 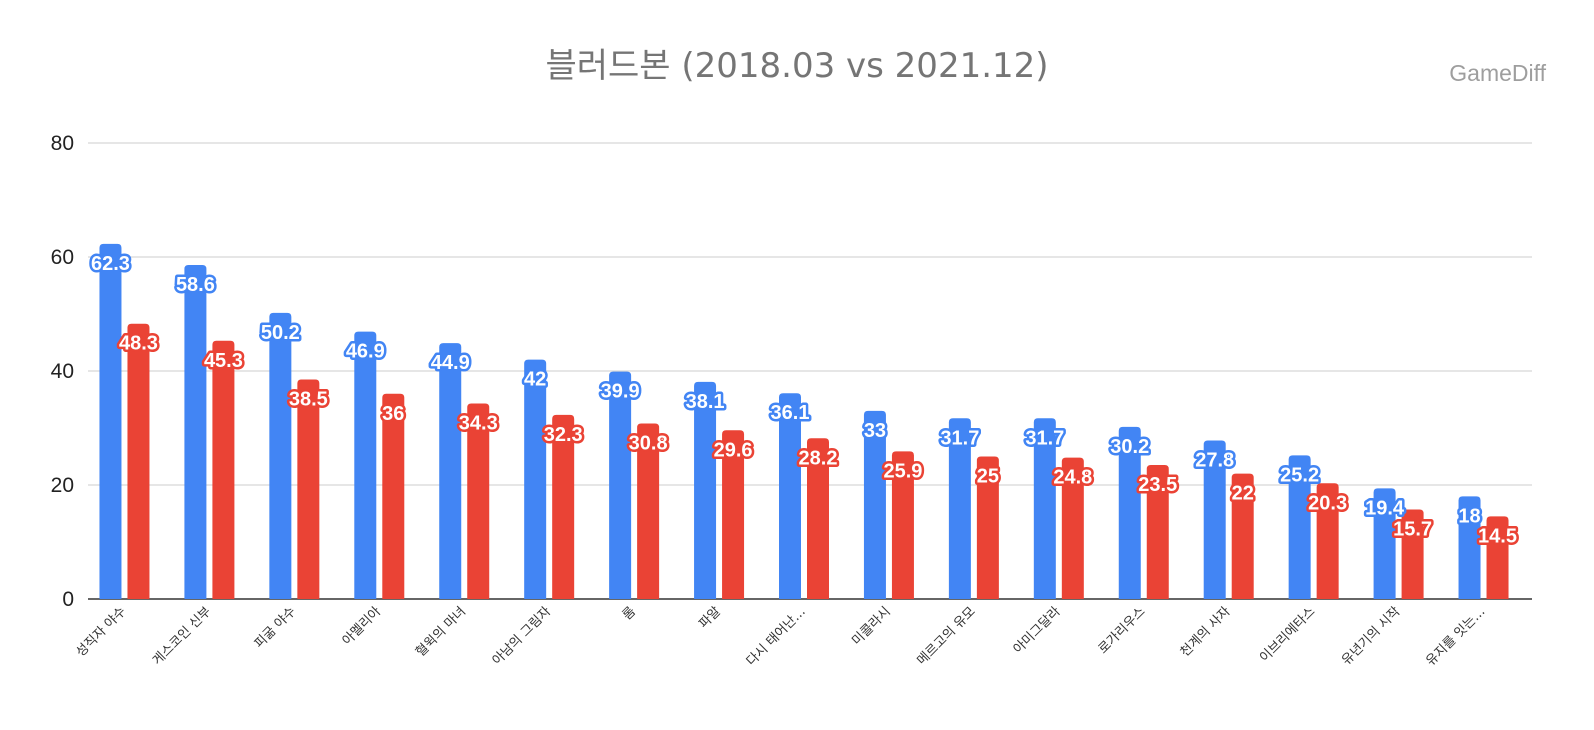 What do you see at coordinates (710, 618) in the screenshot?
I see `x-category-label: 파알` at bounding box center [710, 618].